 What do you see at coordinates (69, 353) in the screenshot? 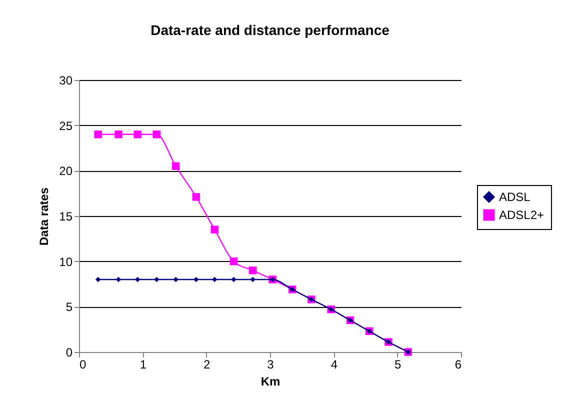
I see `y-tick-label: 0` at bounding box center [69, 353].